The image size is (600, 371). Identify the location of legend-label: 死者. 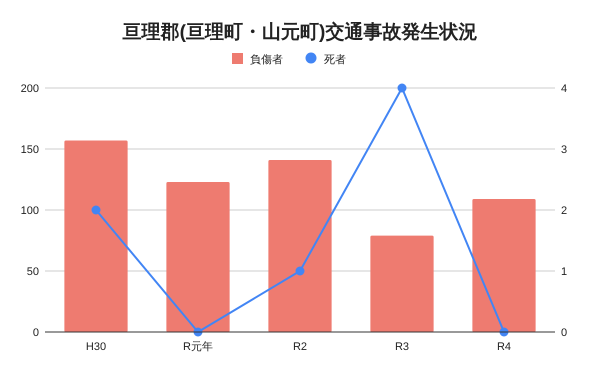
(335, 59).